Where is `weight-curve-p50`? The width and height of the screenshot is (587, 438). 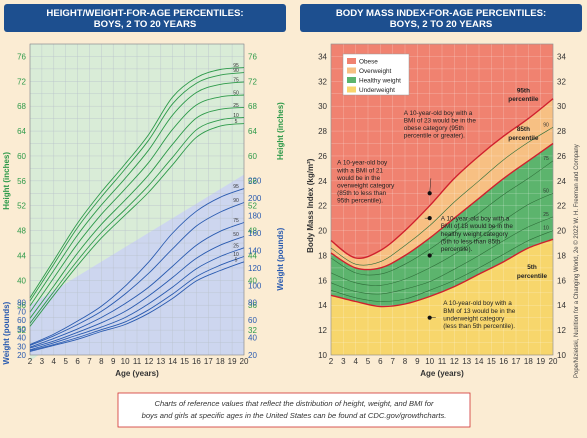 weight-curve-p50 is located at coordinates (137, 292).